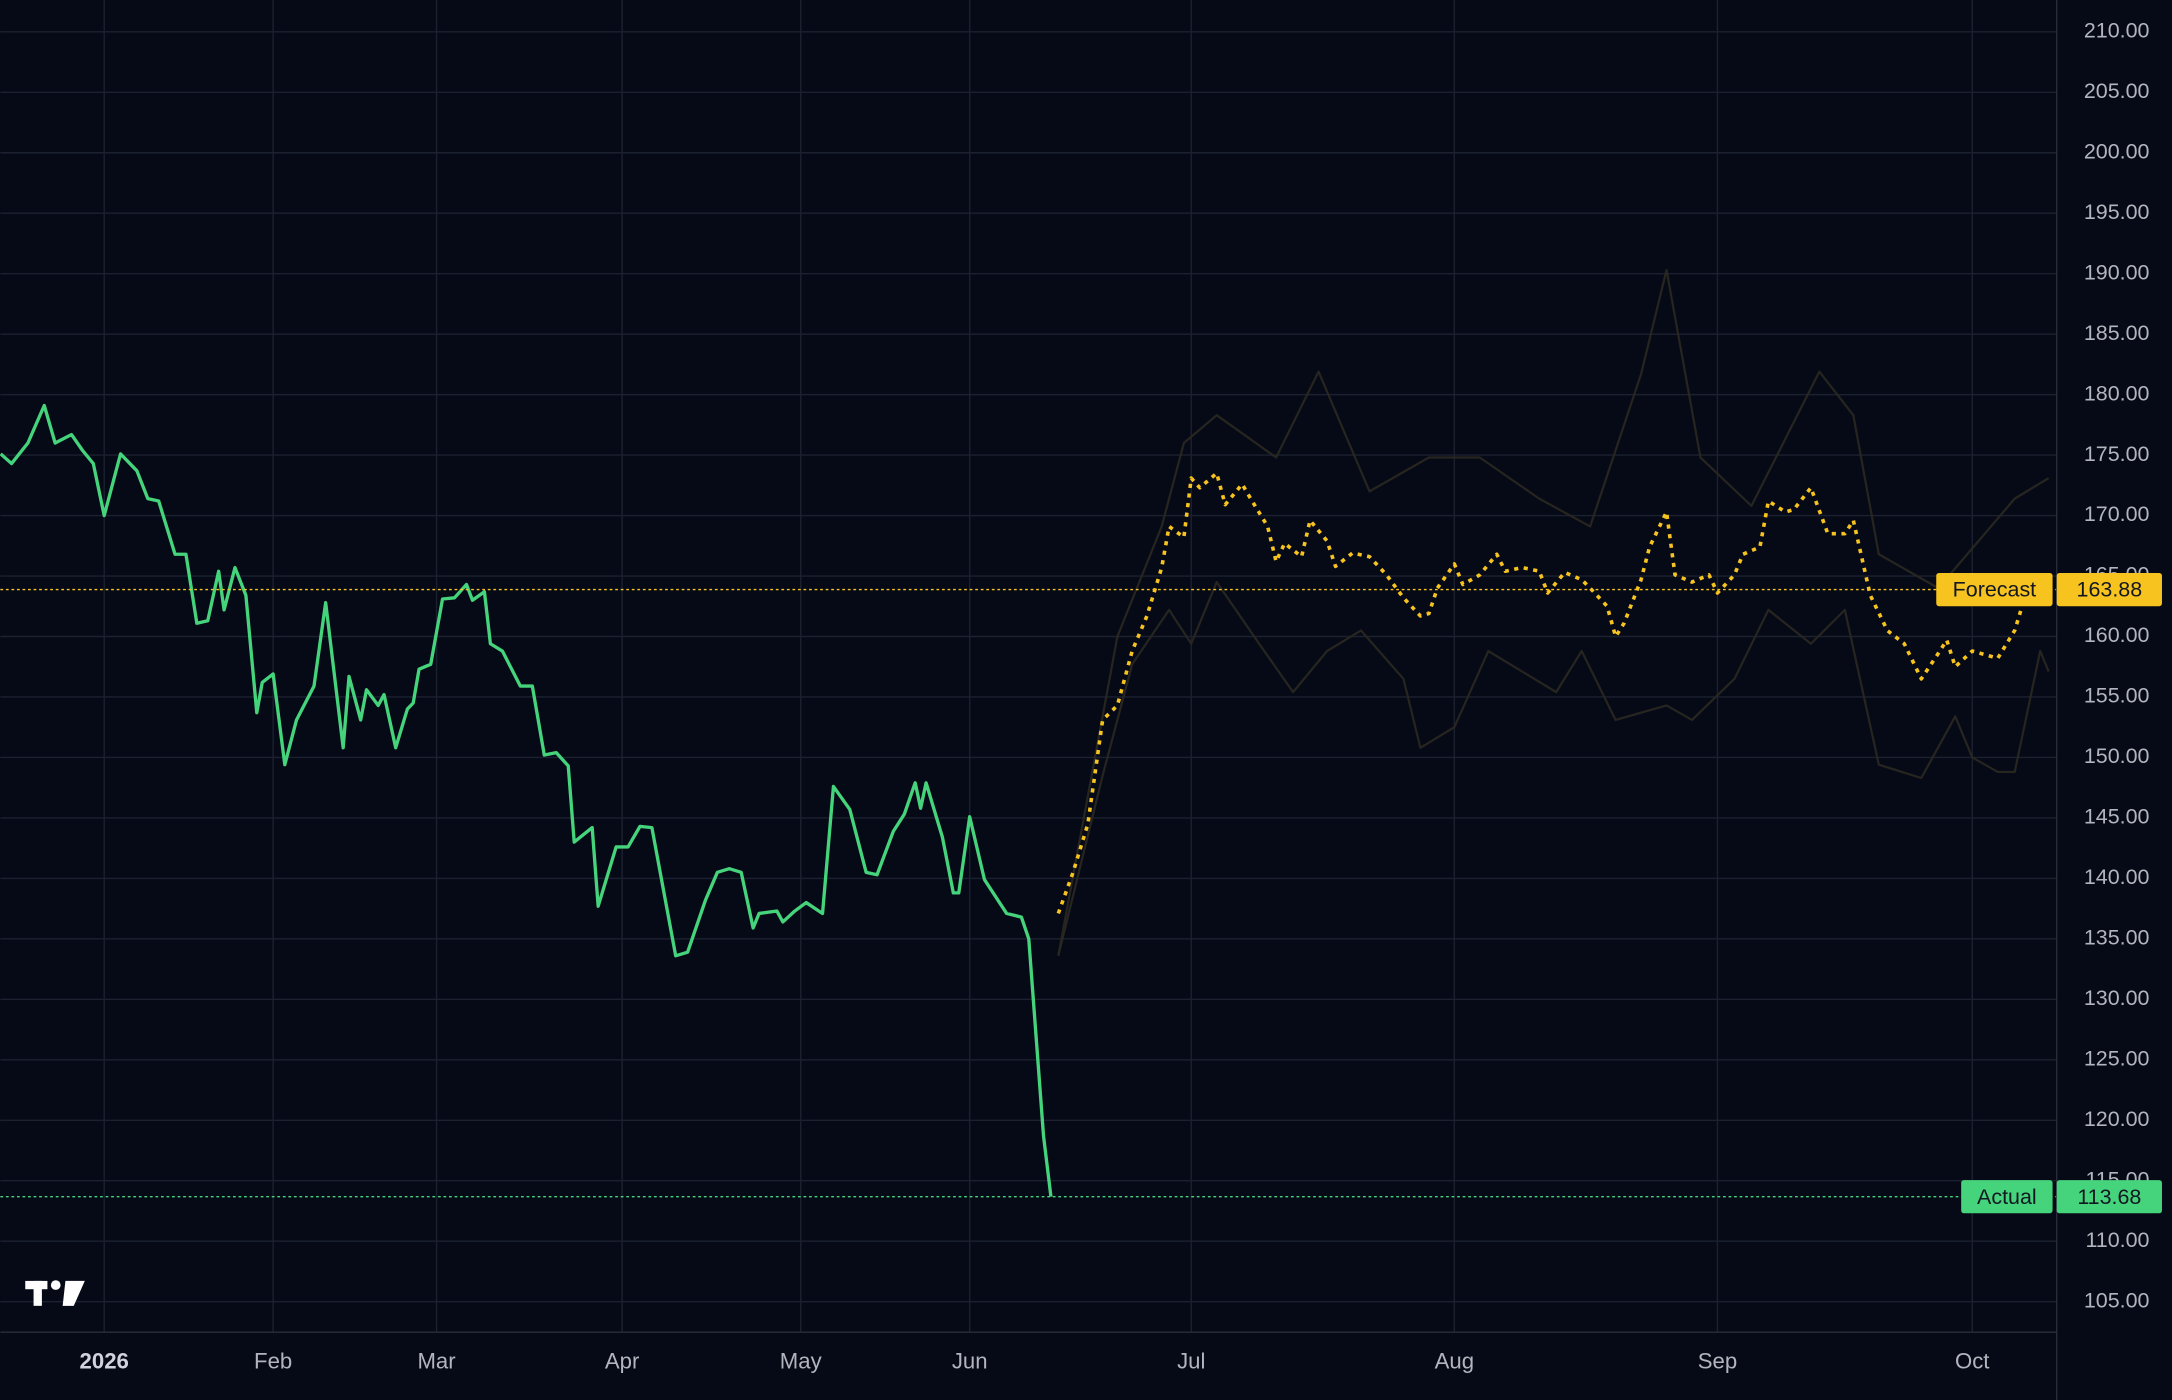 This screenshot has width=2172, height=1400. I want to click on x-tick-label: Mar, so click(436, 1360).